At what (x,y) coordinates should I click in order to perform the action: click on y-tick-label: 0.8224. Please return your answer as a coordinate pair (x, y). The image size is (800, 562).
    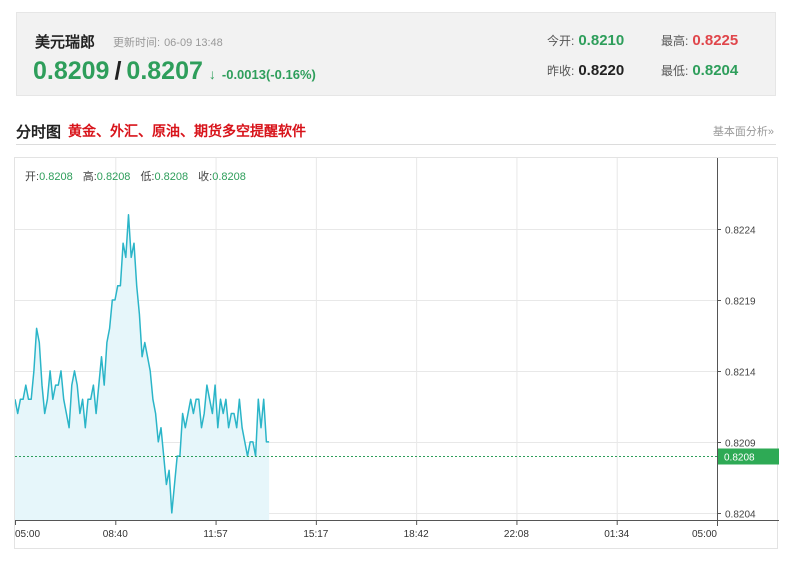
    Looking at the image, I should click on (740, 231).